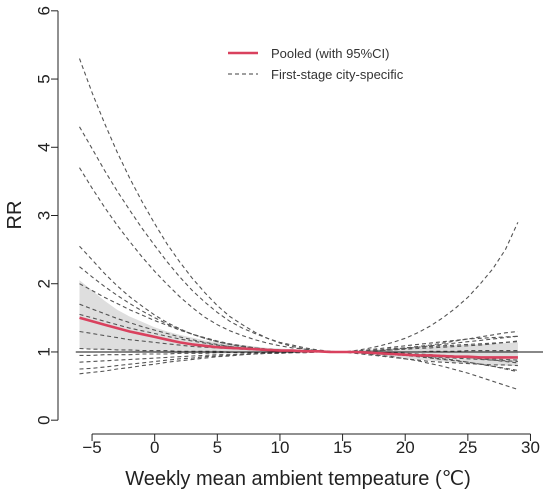 The image size is (546, 496). What do you see at coordinates (405, 447) in the screenshot?
I see `x-tick-label: 20` at bounding box center [405, 447].